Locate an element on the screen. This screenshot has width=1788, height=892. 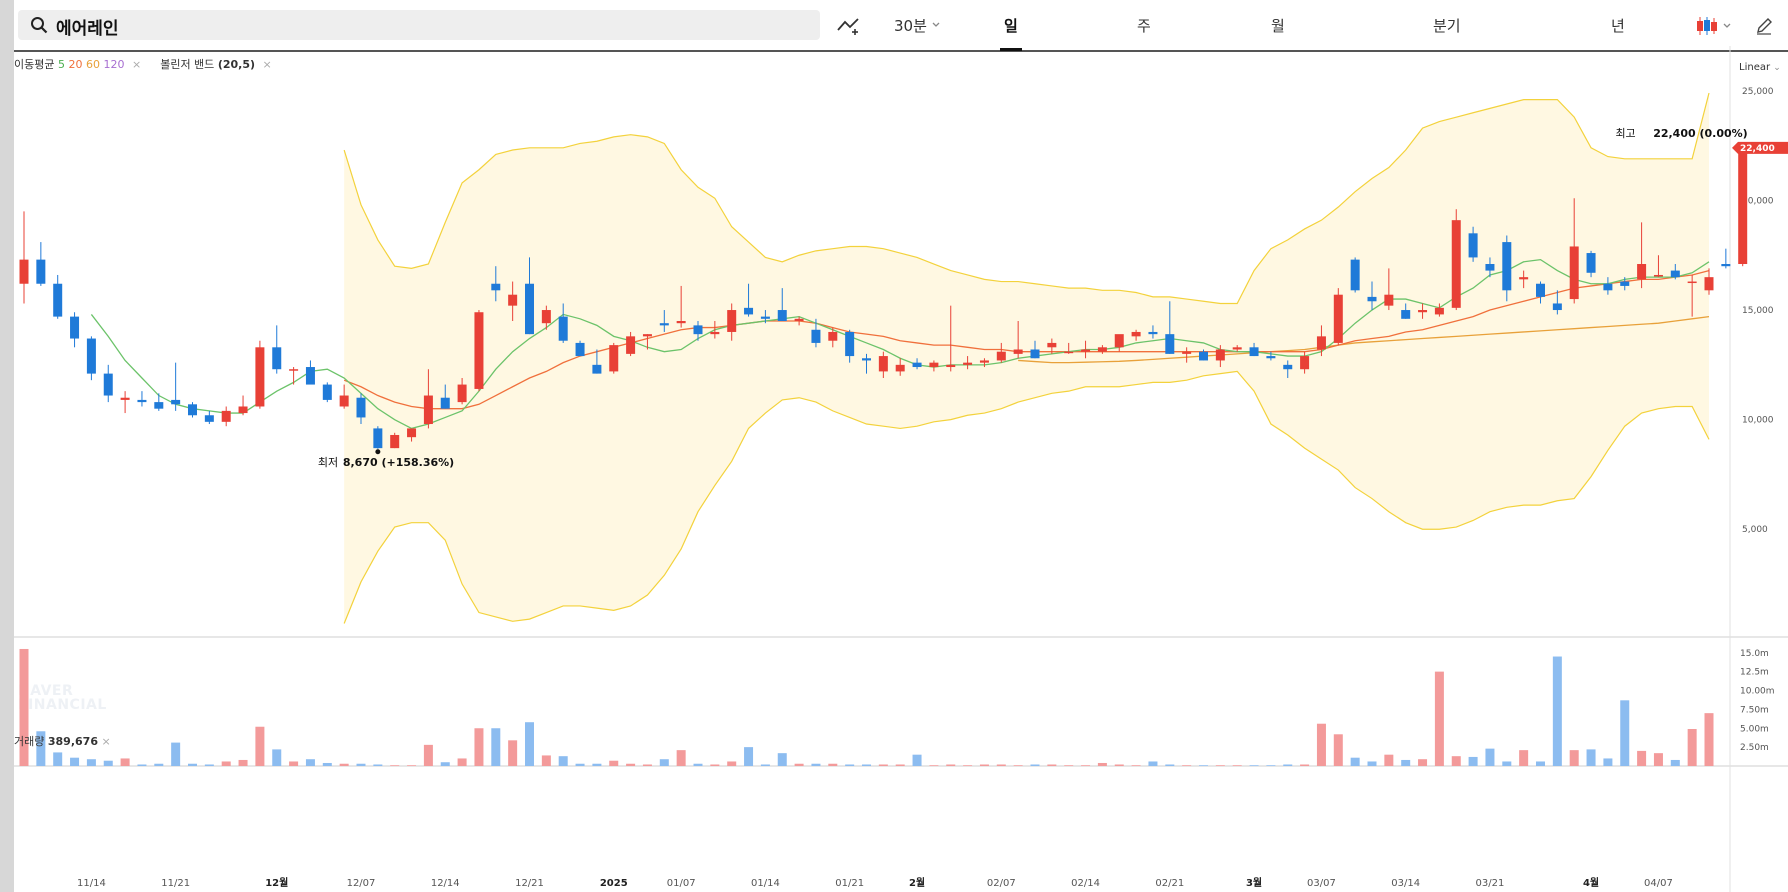
interval-dropdown: 30분 is located at coordinates (910, 26).